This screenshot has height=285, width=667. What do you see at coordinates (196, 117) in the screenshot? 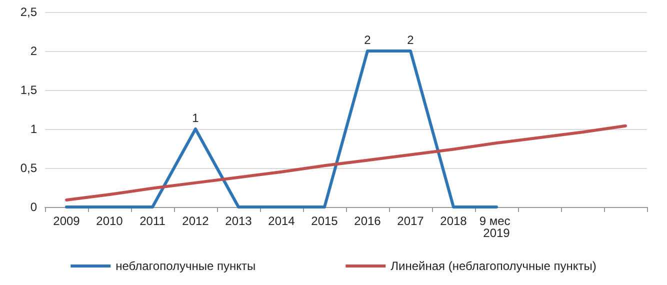
I see `data-label: 1` at bounding box center [196, 117].